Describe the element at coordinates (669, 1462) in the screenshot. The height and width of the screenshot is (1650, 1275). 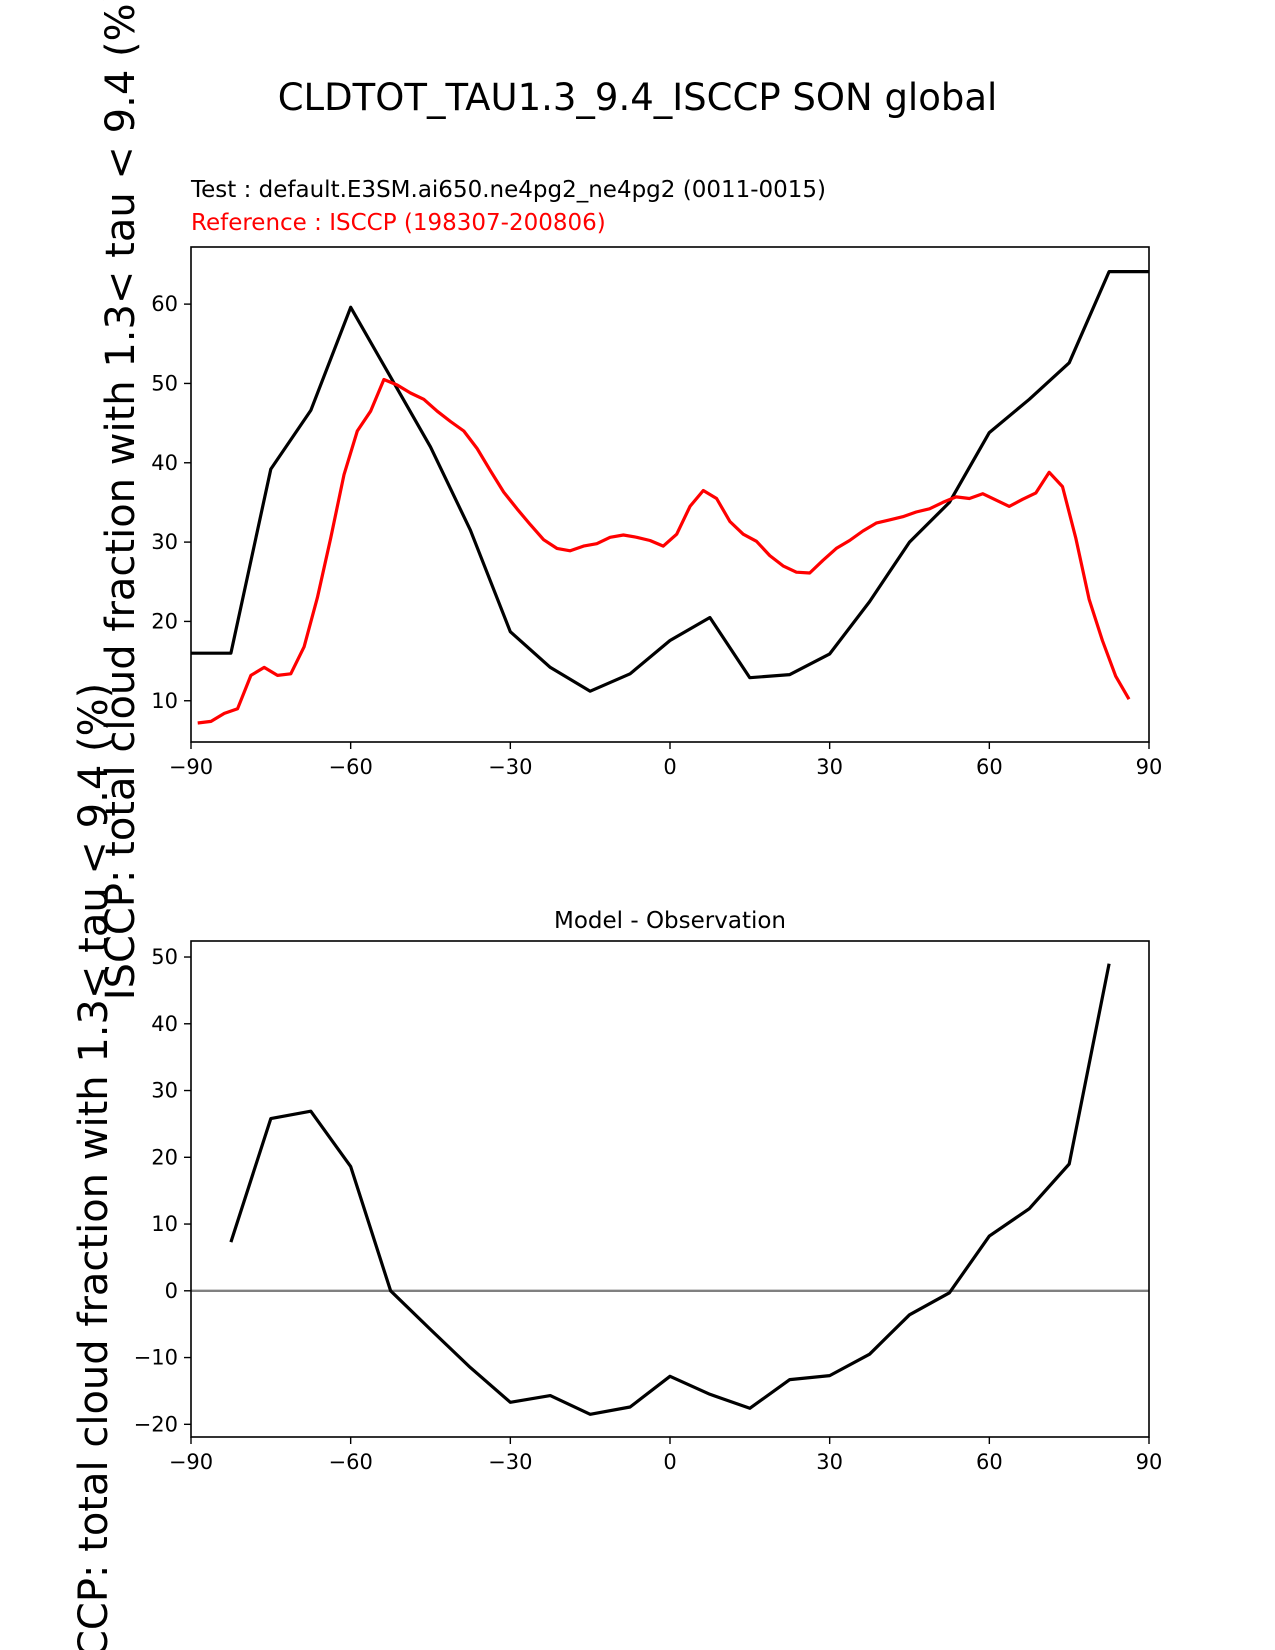
I see `bottom-x-tick-label: 0` at that location.